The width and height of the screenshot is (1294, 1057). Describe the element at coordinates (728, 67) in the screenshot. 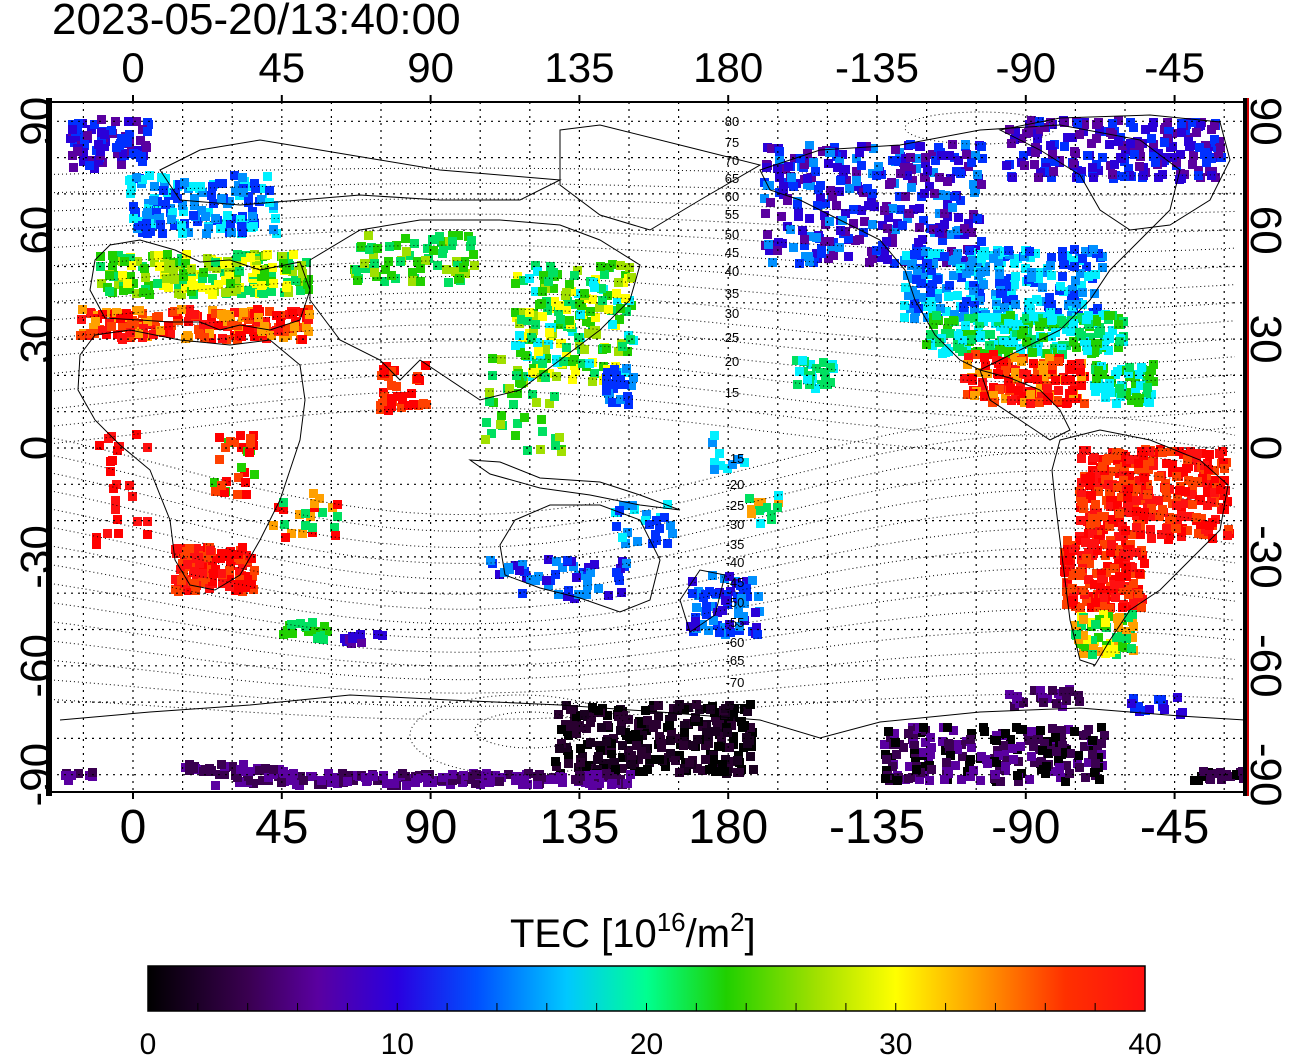

I see `top-lon-tick-label: 180` at that location.